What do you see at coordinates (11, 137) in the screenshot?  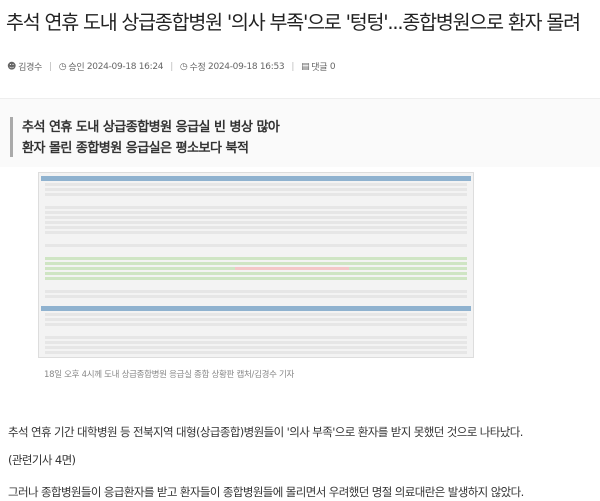 I see `quote-bar` at bounding box center [11, 137].